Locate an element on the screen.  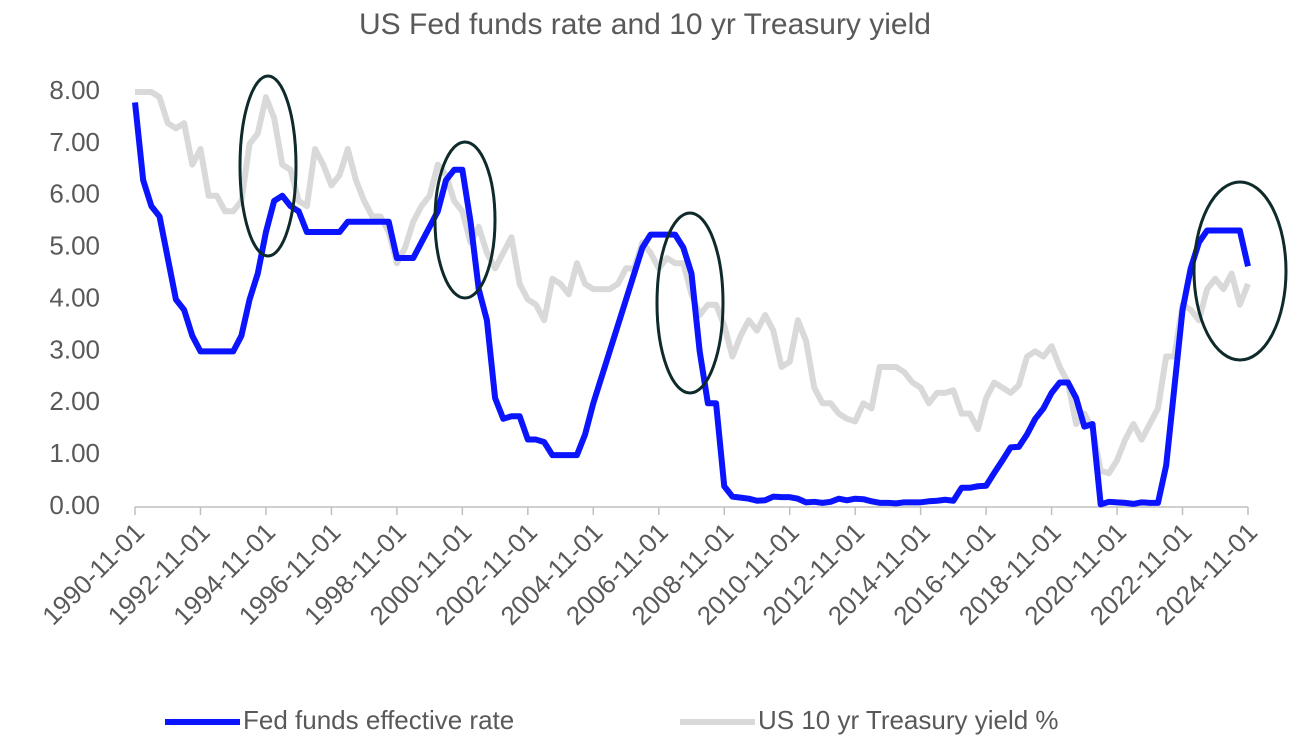
y-tick-label: 5.00 is located at coordinates (74, 246).